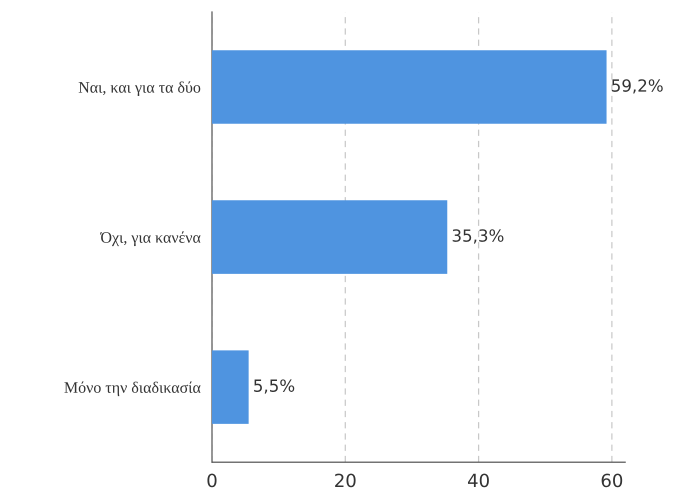  I want to click on y-tick-label: Όχι, για κανένα, so click(150, 238).